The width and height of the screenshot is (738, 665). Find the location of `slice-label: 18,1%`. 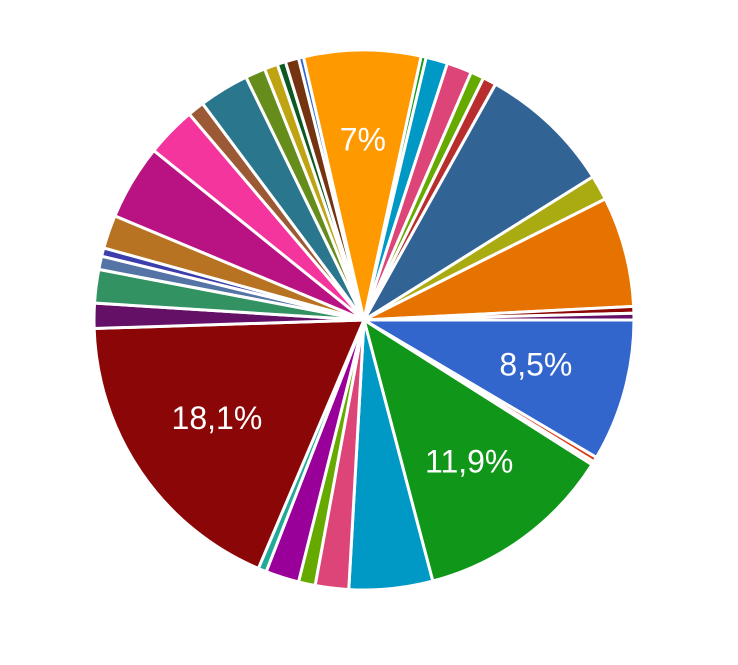

slice-label: 18,1% is located at coordinates (217, 418).